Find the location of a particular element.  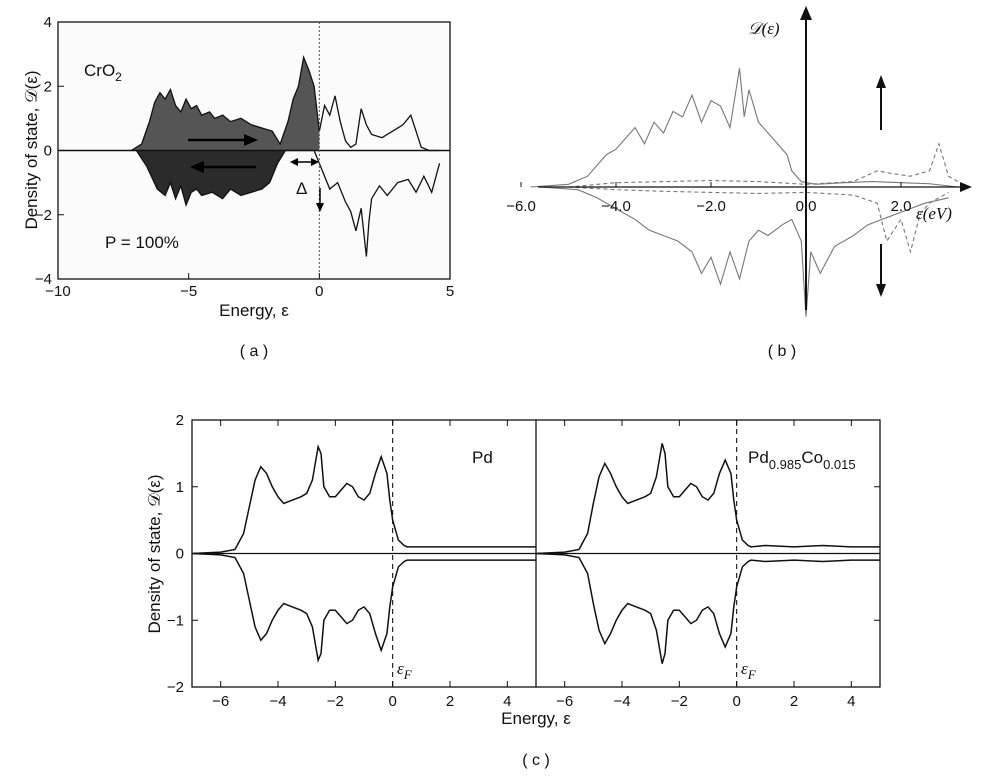

panel-b-down-dashed-line is located at coordinates (758, 220).